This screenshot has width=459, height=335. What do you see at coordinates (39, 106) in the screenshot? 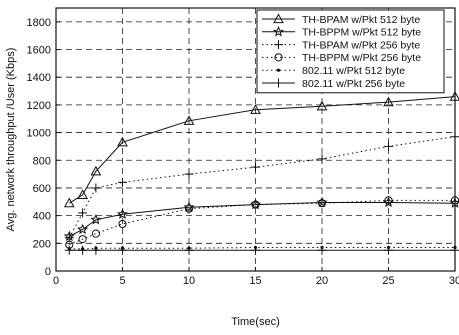
I see `y-tick-label: 1200` at bounding box center [39, 106].